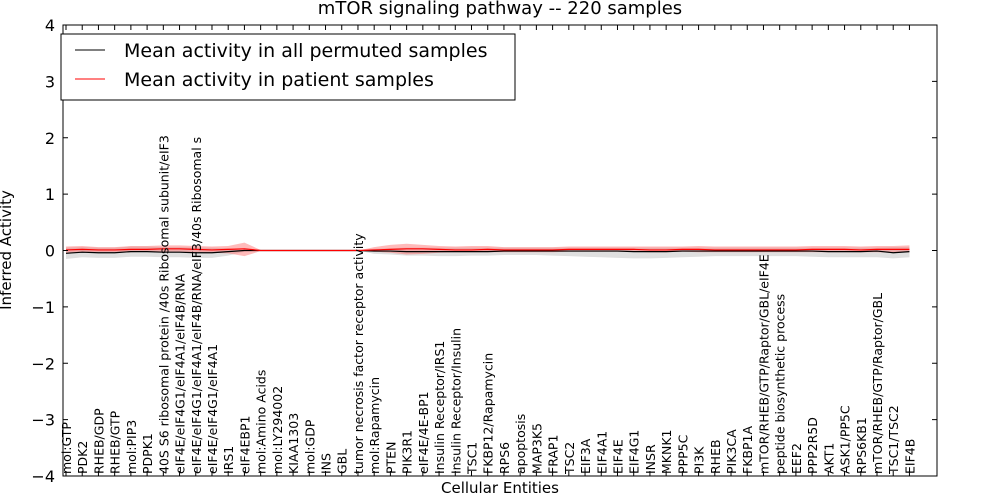 The height and width of the screenshot is (500, 1000). What do you see at coordinates (780, 384) in the screenshot?
I see `x-tick-label: peptide biosynthetic process` at bounding box center [780, 384].